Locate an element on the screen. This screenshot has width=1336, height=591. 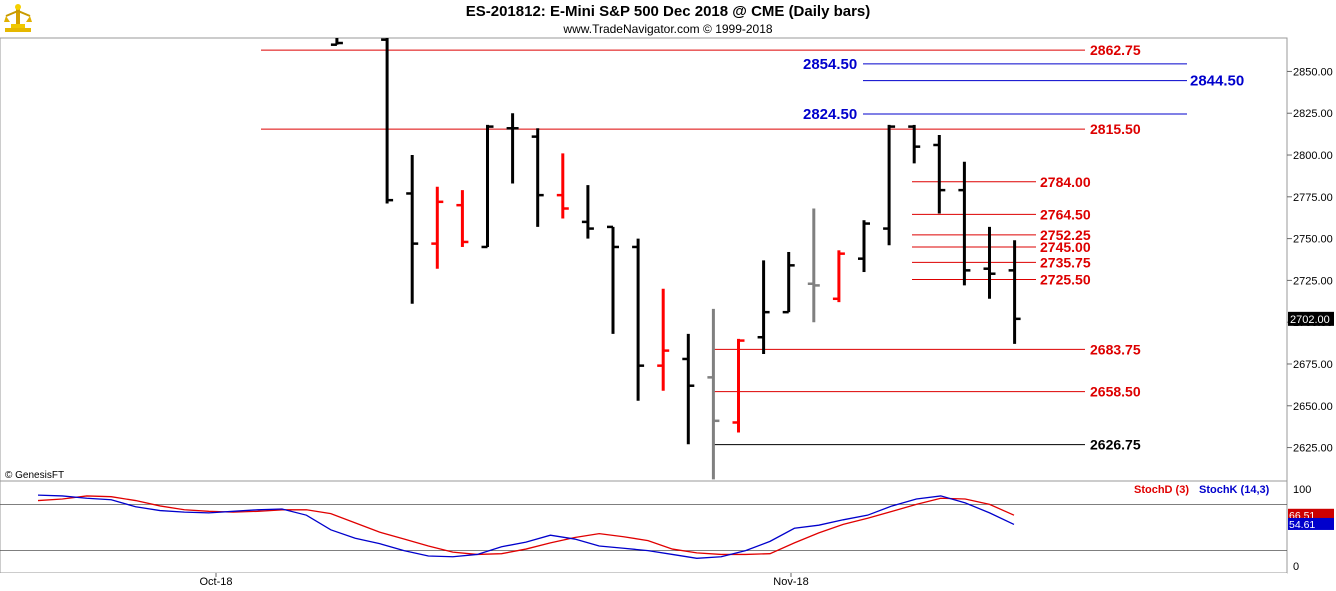
level-label: 2626.75 is located at coordinates (1115, 445).